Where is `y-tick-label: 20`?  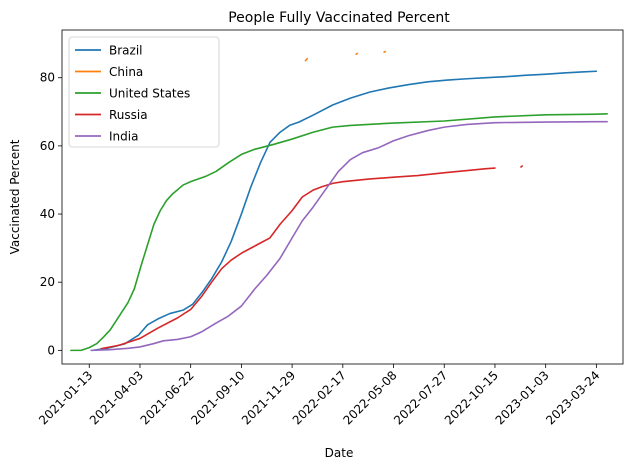 y-tick-label: 20 is located at coordinates (47, 282).